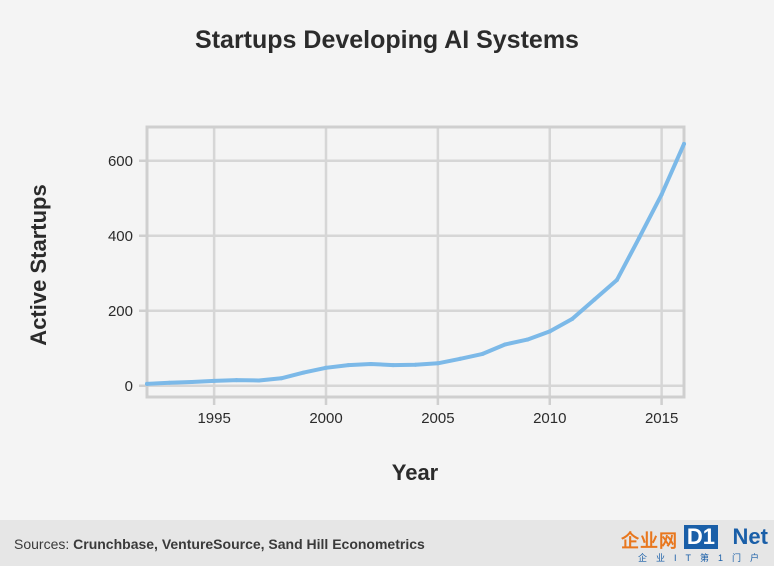  Describe the element at coordinates (129, 386) in the screenshot. I see `y-tick-label: 0` at that location.